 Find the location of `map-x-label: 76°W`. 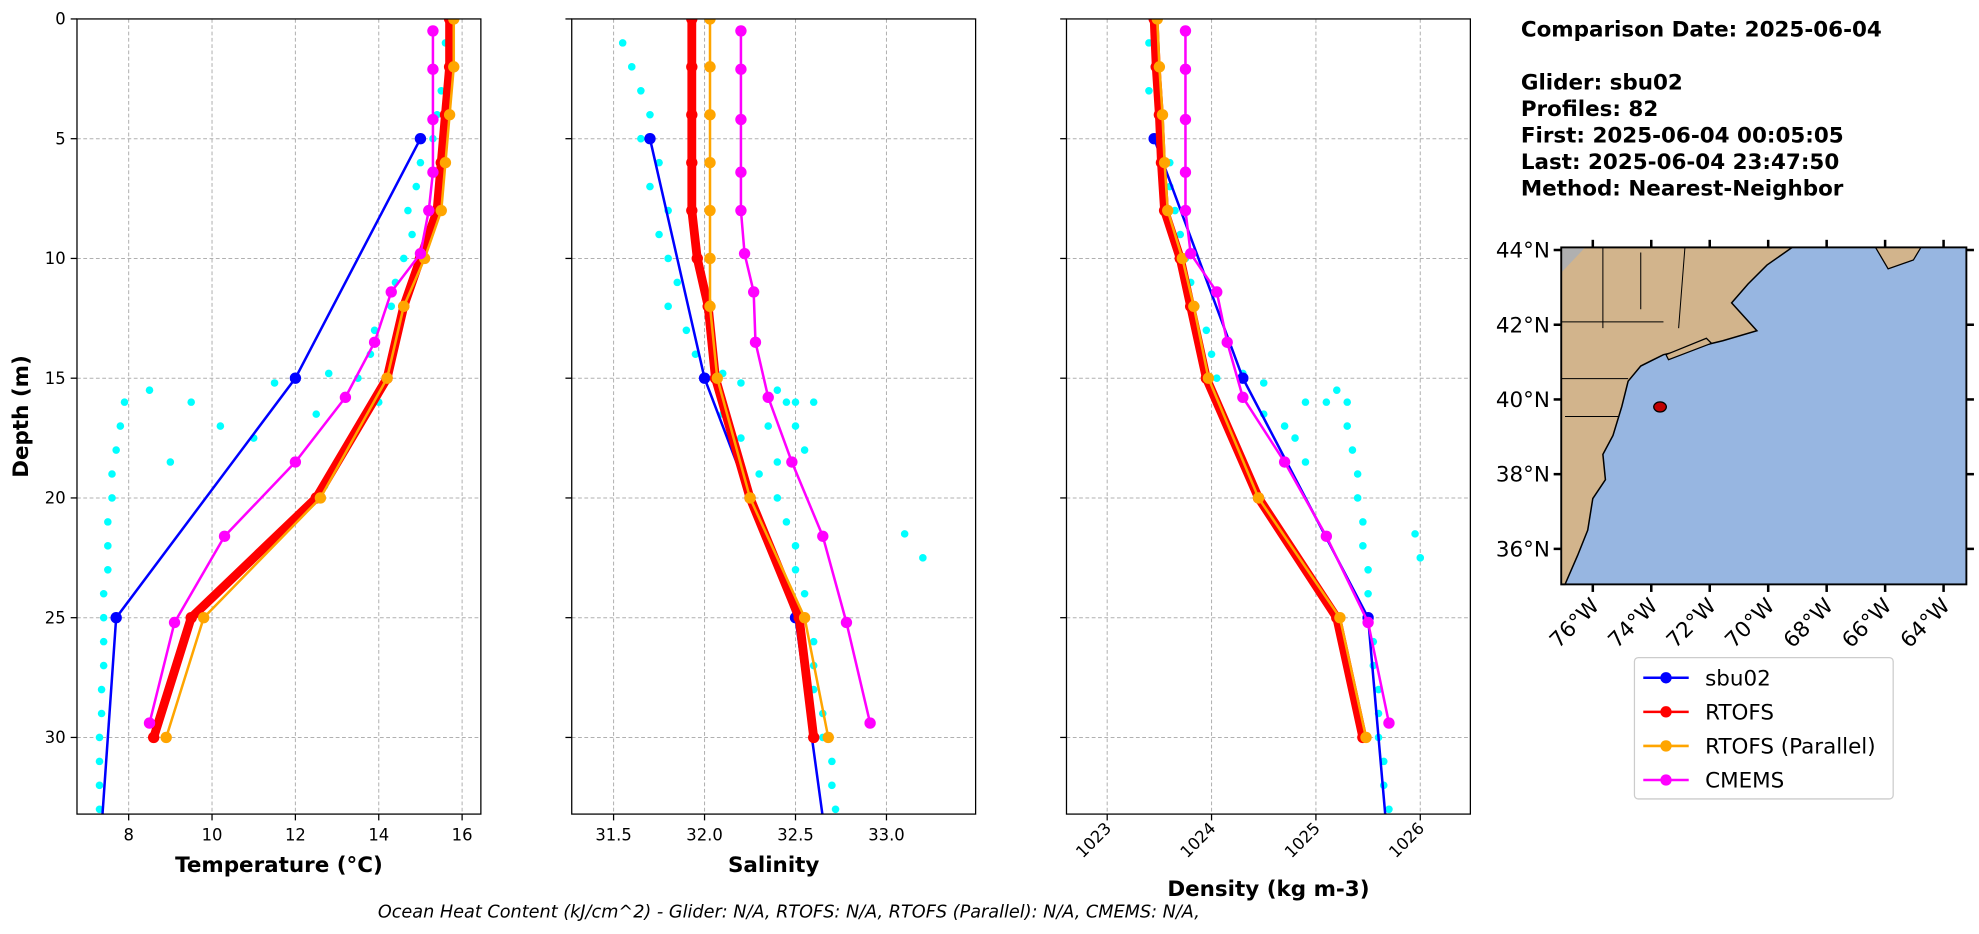

map-x-label: 76°W is located at coordinates (1575, 624).